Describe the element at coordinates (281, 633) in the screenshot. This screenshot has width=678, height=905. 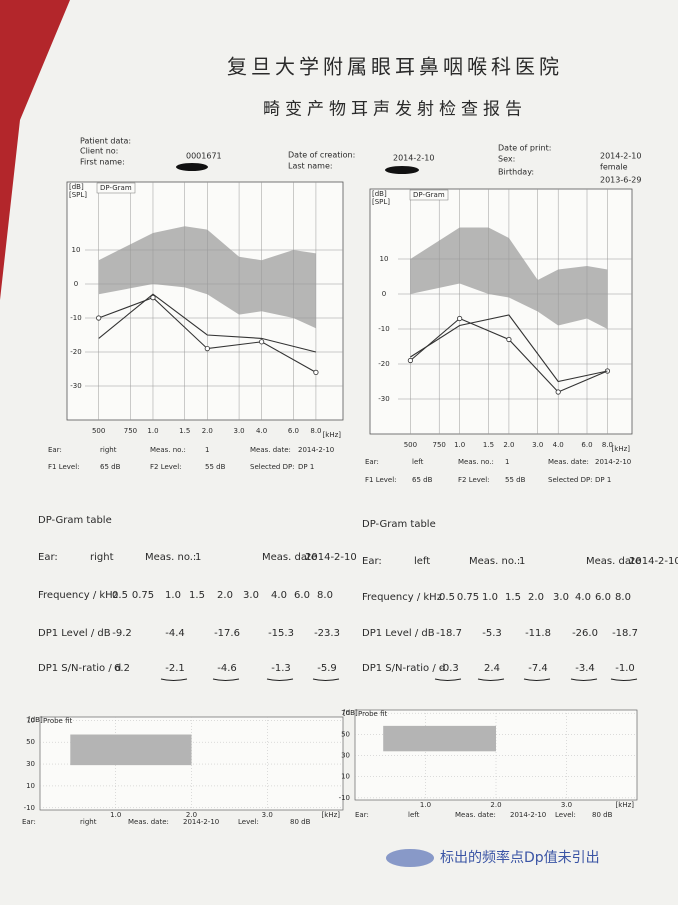
I see `table-cell: -15.3` at that location.